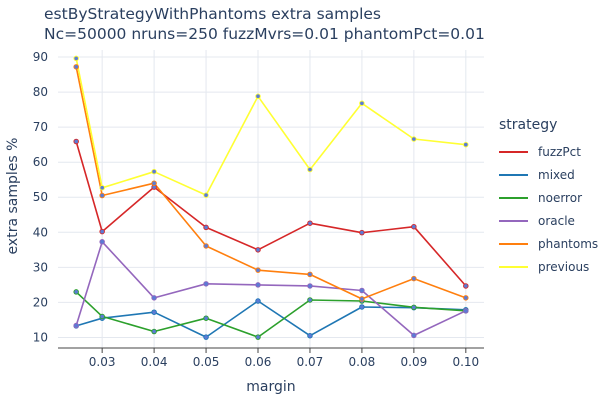  Describe the element at coordinates (556, 175) in the screenshot. I see `legend-label-mixed: mixed` at that location.